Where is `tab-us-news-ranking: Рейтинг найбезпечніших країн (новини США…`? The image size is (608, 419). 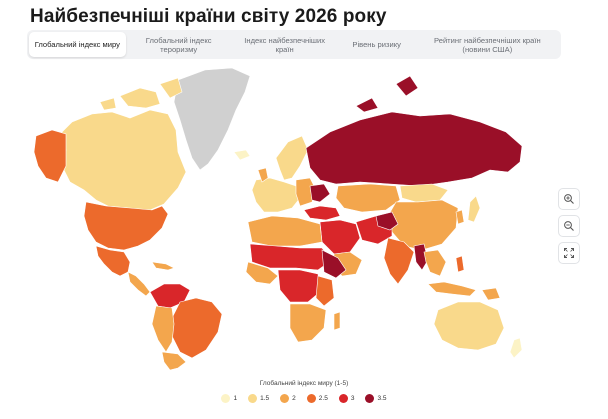 tab-us-news-ranking: Рейтинг найбезпечніших країн (новини США… is located at coordinates (487, 44).